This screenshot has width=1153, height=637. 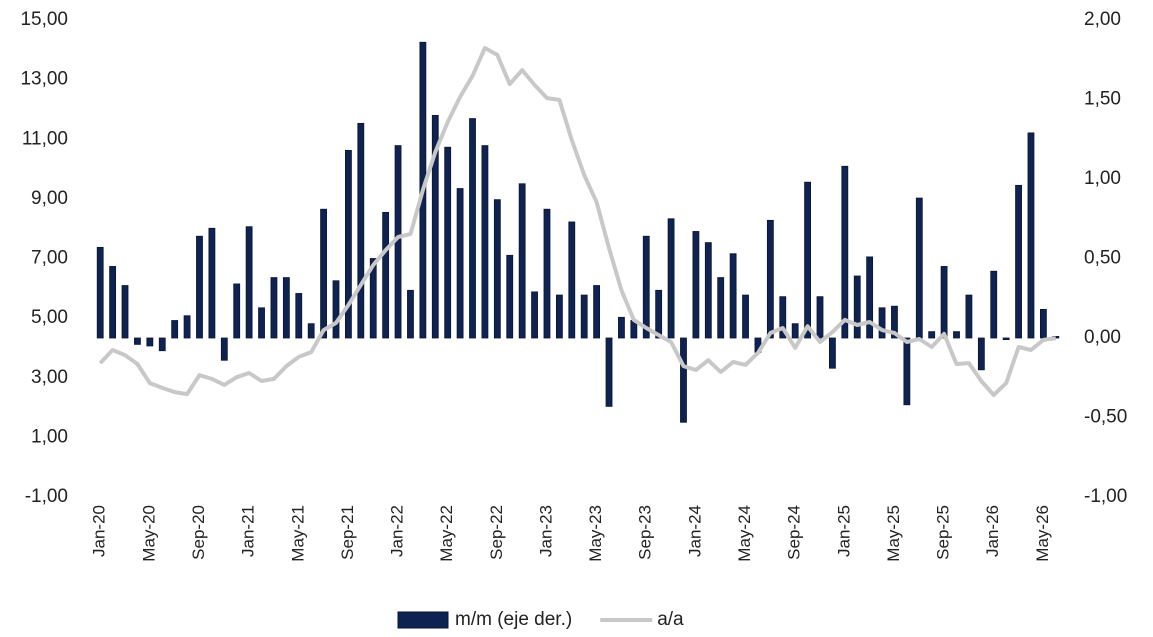 I want to click on y2-tick-label: 1,50, so click(x=1102, y=99).